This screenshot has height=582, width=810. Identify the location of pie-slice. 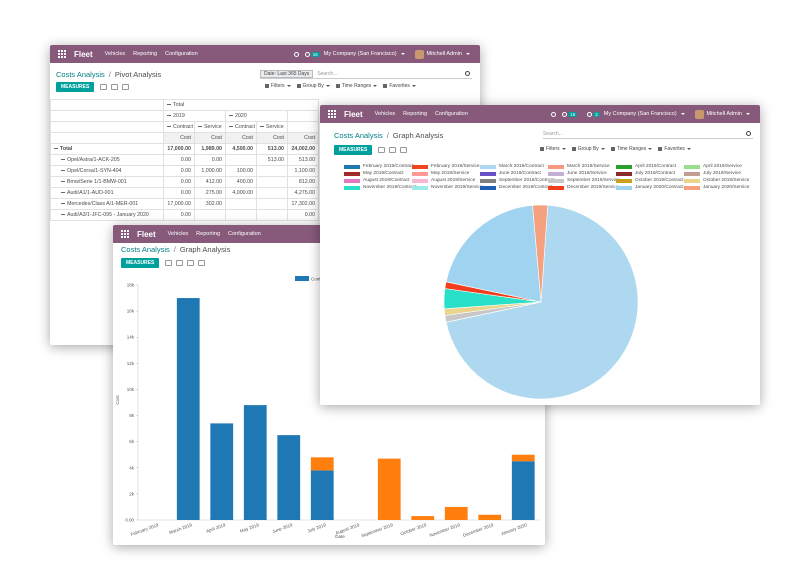
(542, 302).